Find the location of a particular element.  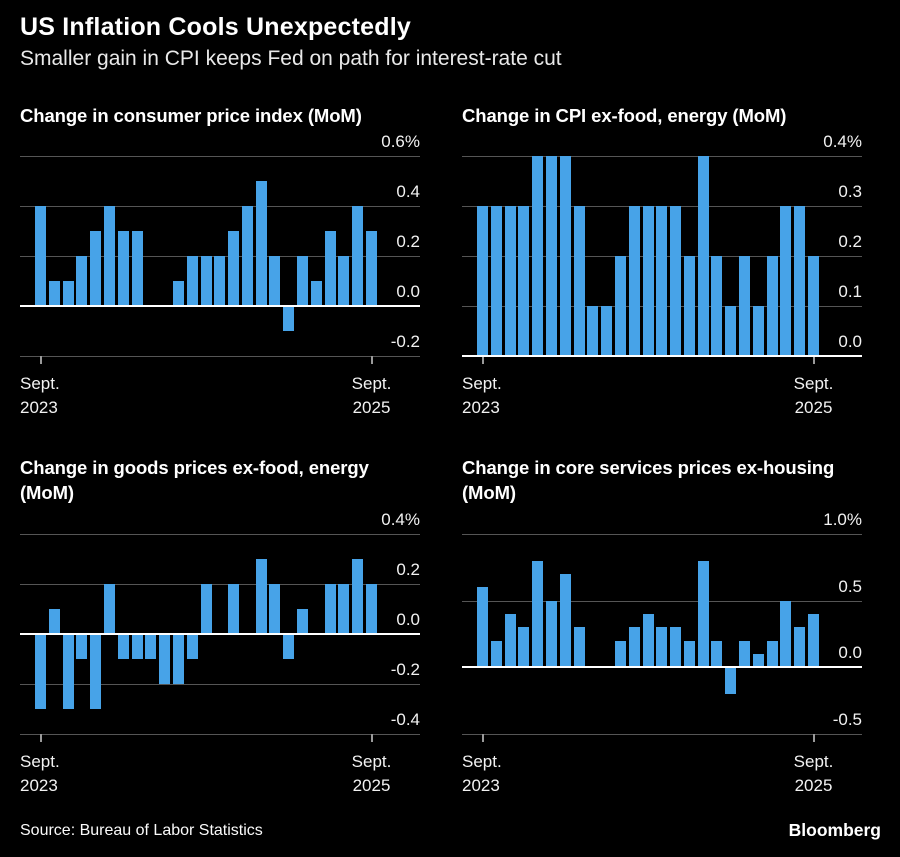

chart-title-line: Change in goods prices ex-food, energy is located at coordinates (194, 467).